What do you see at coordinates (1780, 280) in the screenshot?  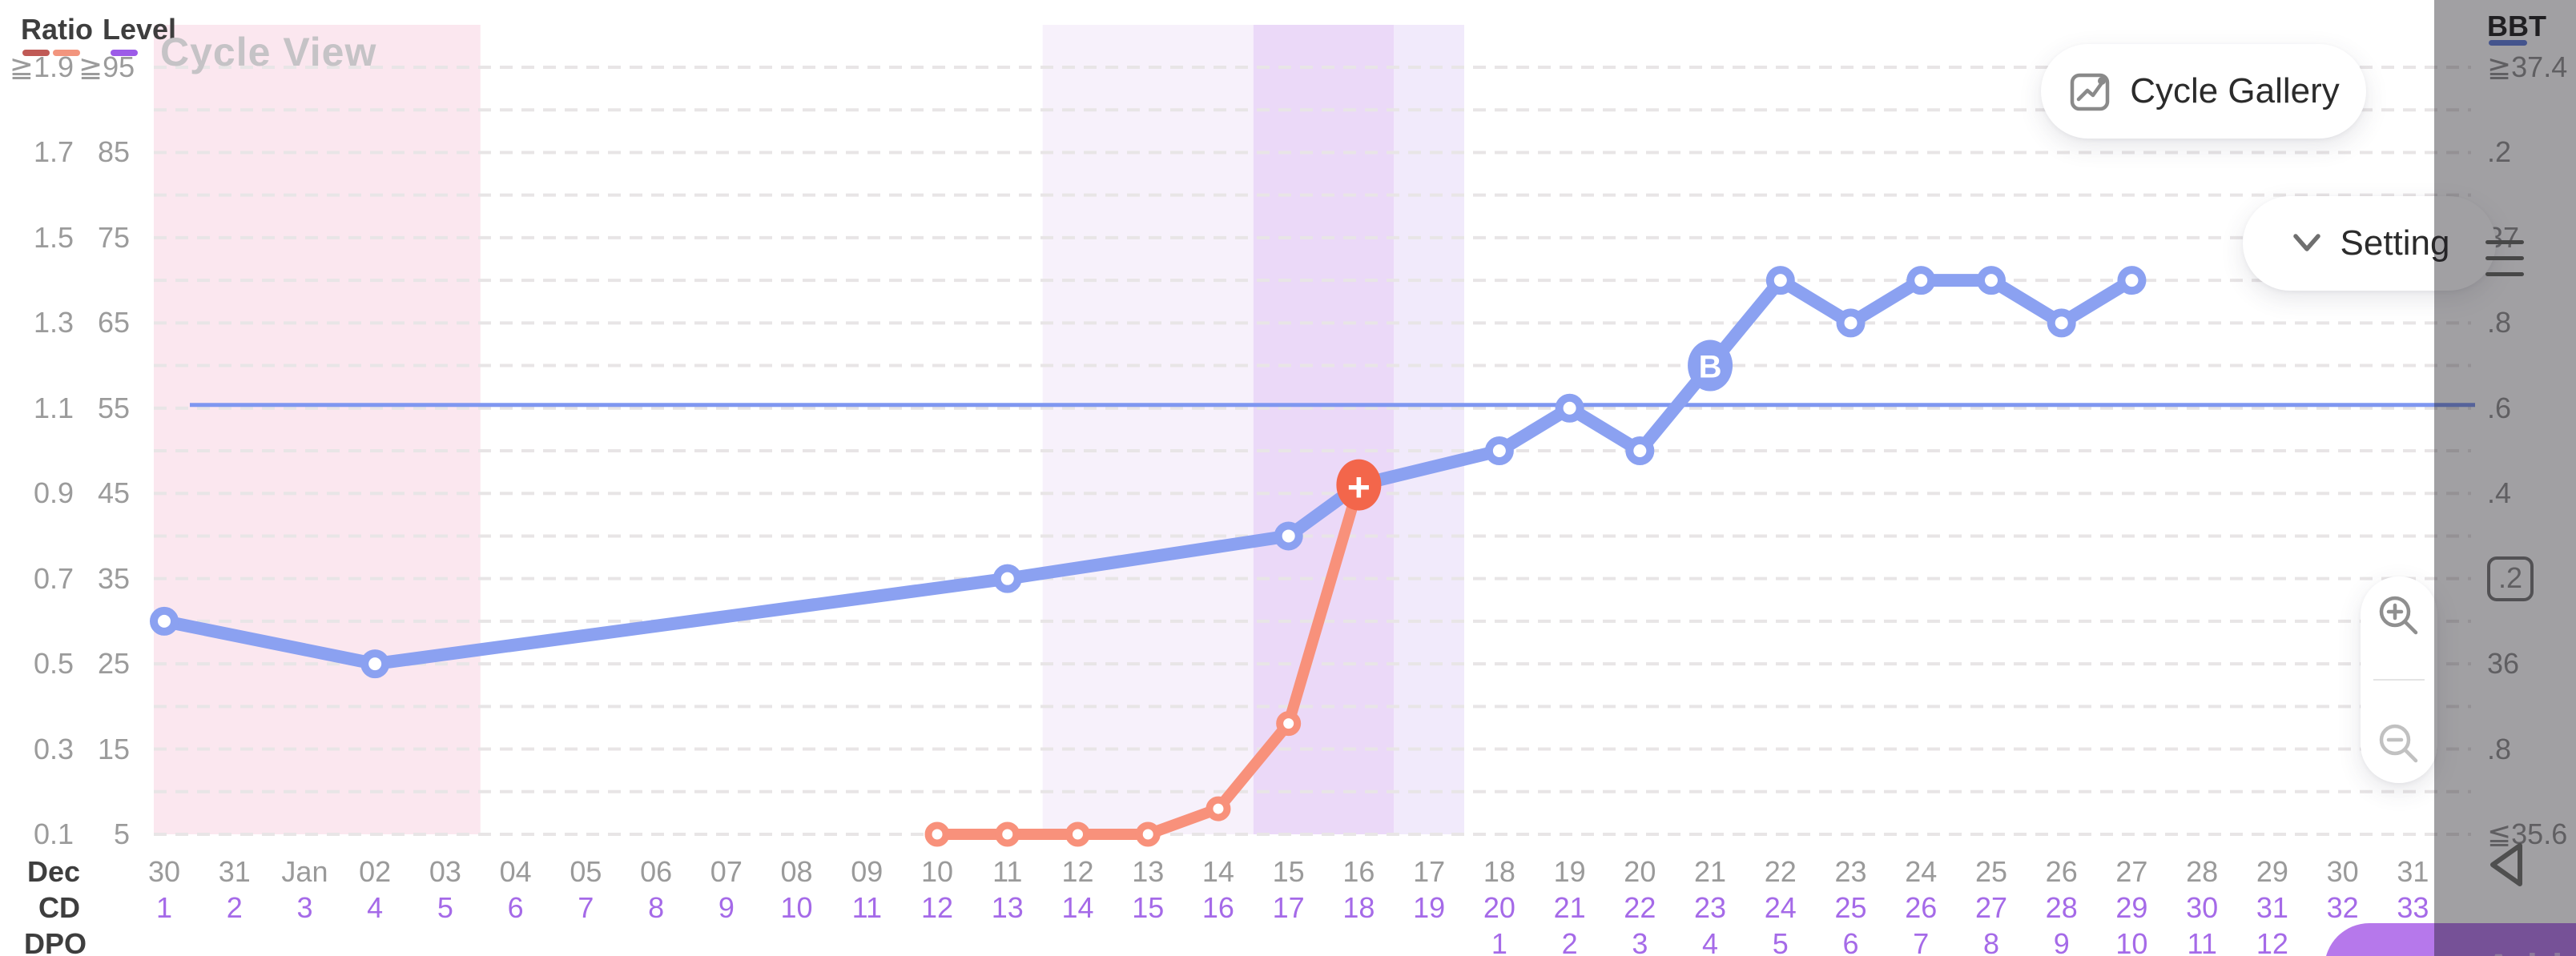 I see `bbt-temperature-point-cd24` at bounding box center [1780, 280].